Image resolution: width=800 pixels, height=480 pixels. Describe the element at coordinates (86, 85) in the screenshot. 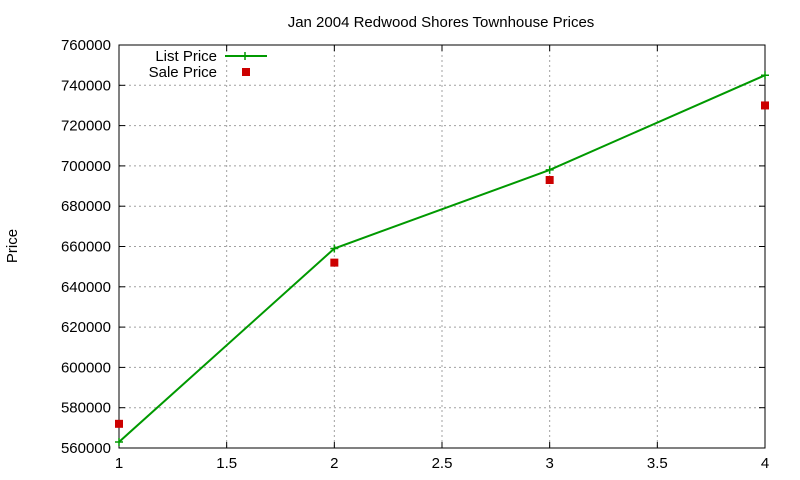

I see `y-tick-label: 740000` at that location.